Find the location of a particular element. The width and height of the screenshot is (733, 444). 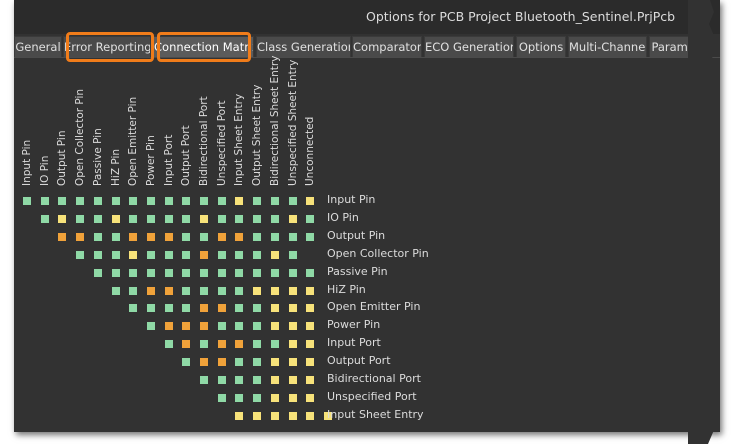

tab-comparator: Comparator is located at coordinates (387, 46).